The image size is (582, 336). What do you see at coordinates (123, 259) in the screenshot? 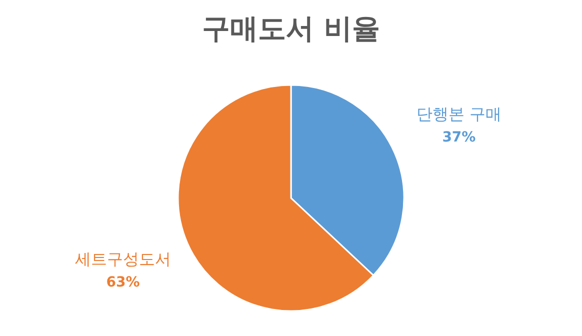
I see `slice-label: 세트구성도서` at bounding box center [123, 259].